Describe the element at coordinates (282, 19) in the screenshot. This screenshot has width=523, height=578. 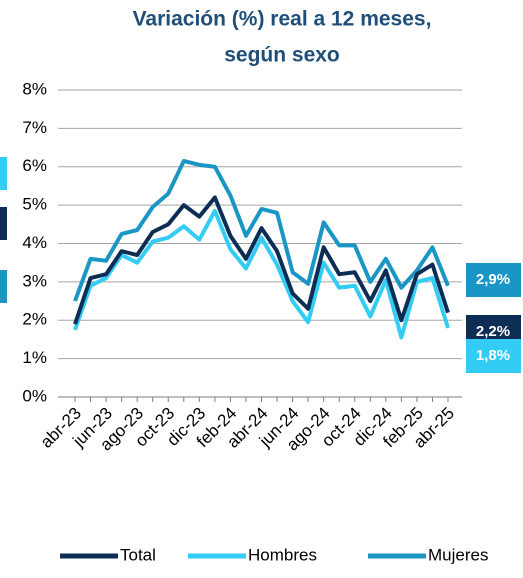
I see `chart-title: Variación (%) real a 12 meses,` at that location.